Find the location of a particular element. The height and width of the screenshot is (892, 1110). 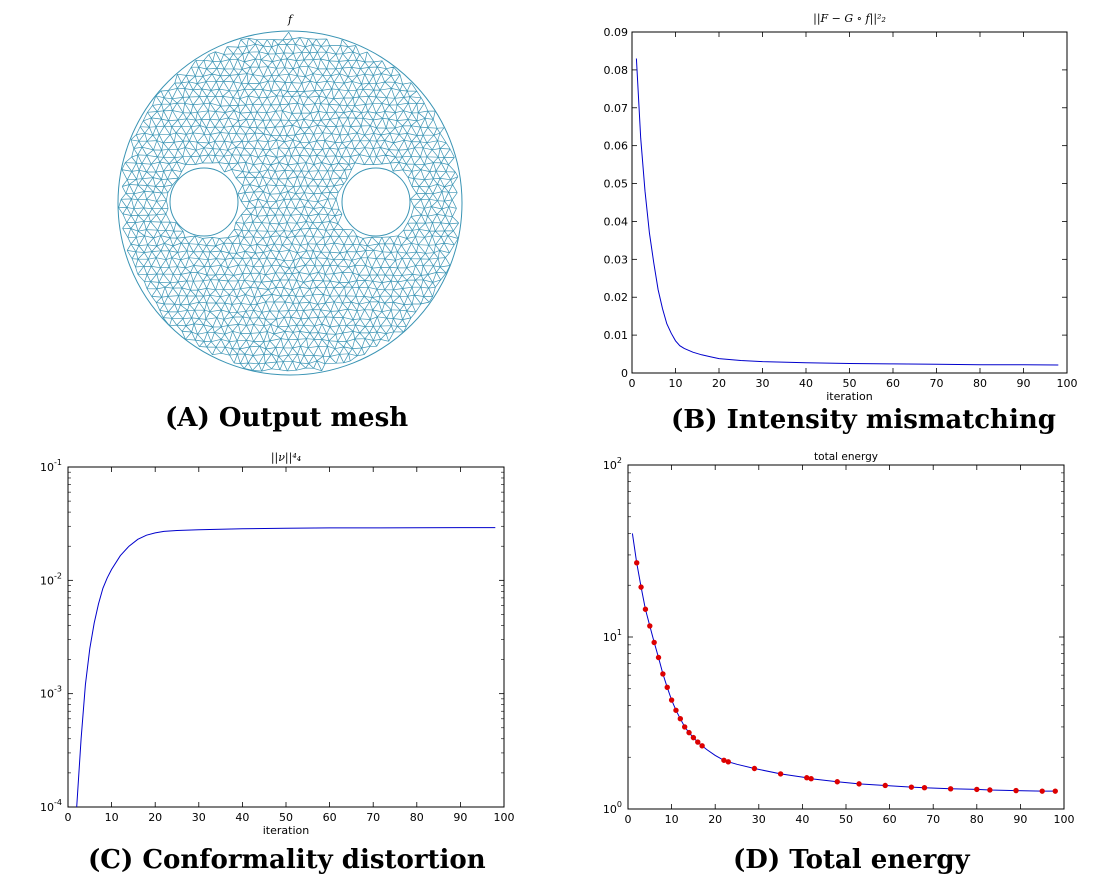

y-tick-label: 10¹ is located at coordinates (612, 636).